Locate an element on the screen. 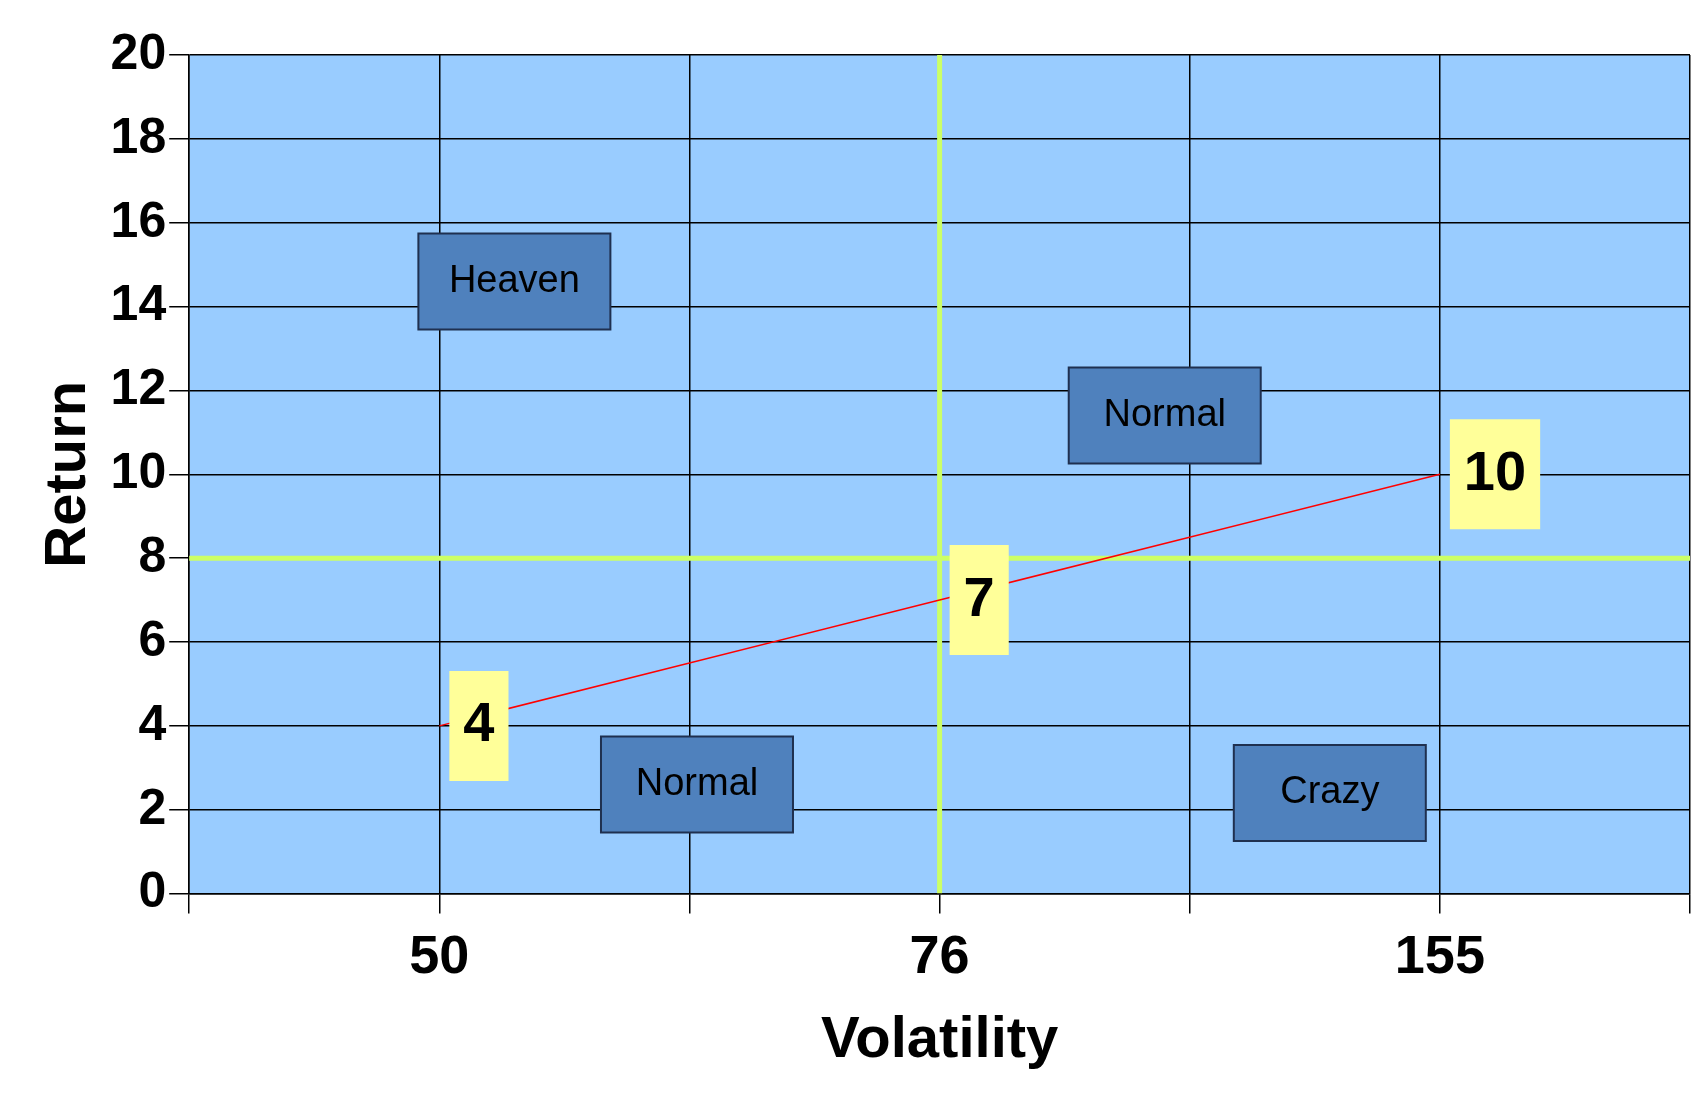  y-axis-title: Return is located at coordinates (64, 474).